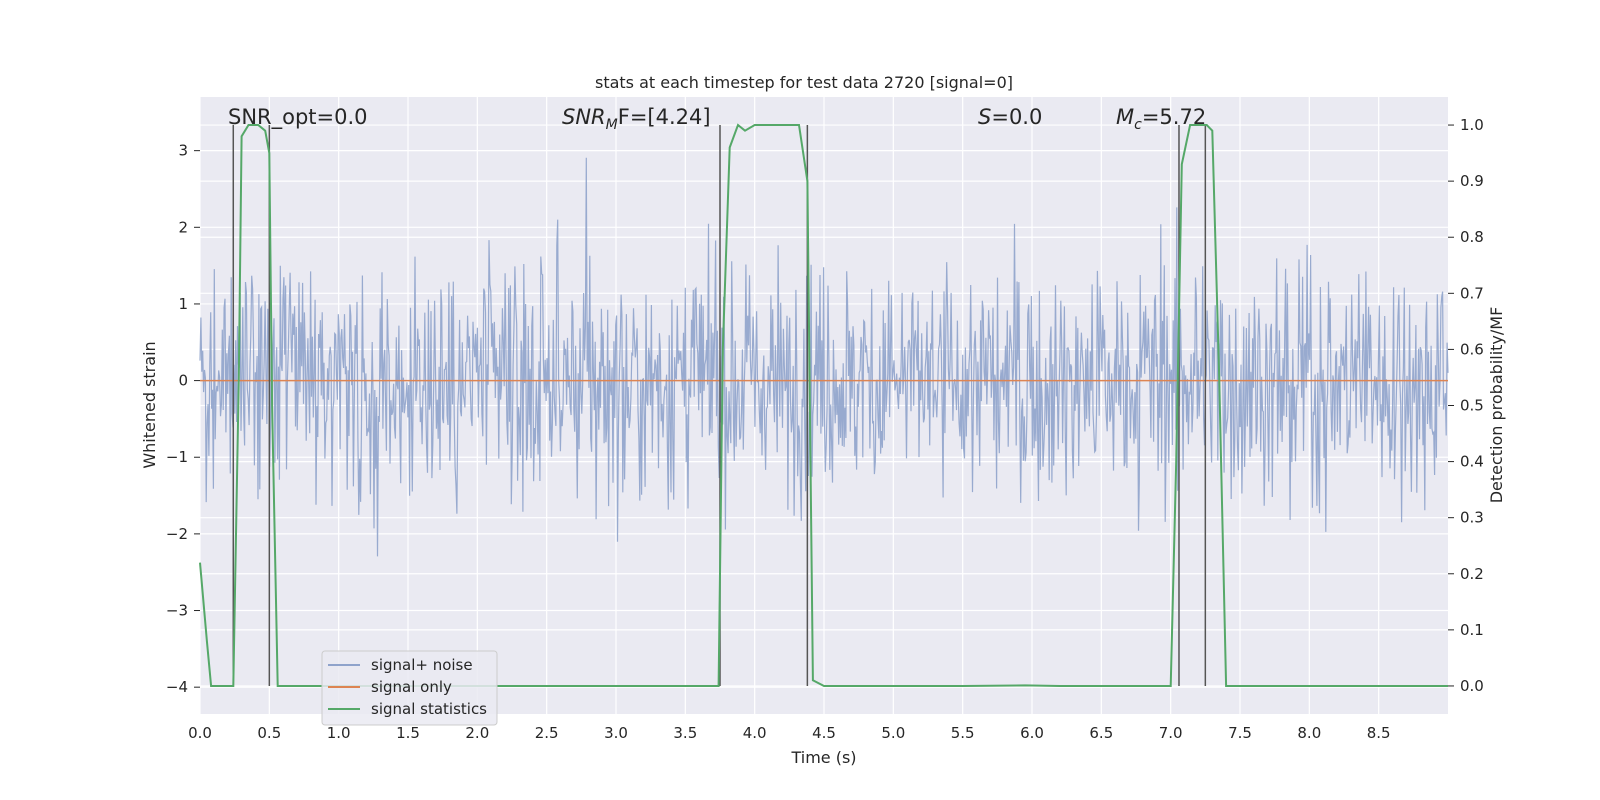  I want to click on legend-label-signal-only: signal only, so click(411, 687).